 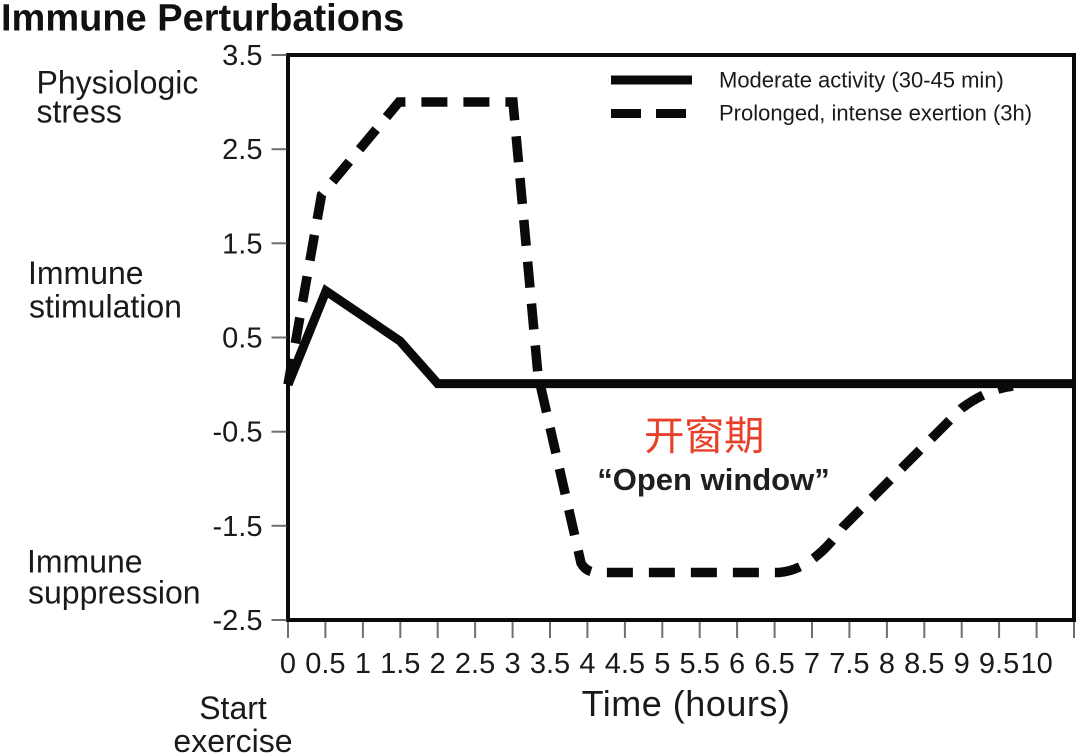 What do you see at coordinates (105, 307) in the screenshot?
I see `svg-text: stimulation` at bounding box center [105, 307].